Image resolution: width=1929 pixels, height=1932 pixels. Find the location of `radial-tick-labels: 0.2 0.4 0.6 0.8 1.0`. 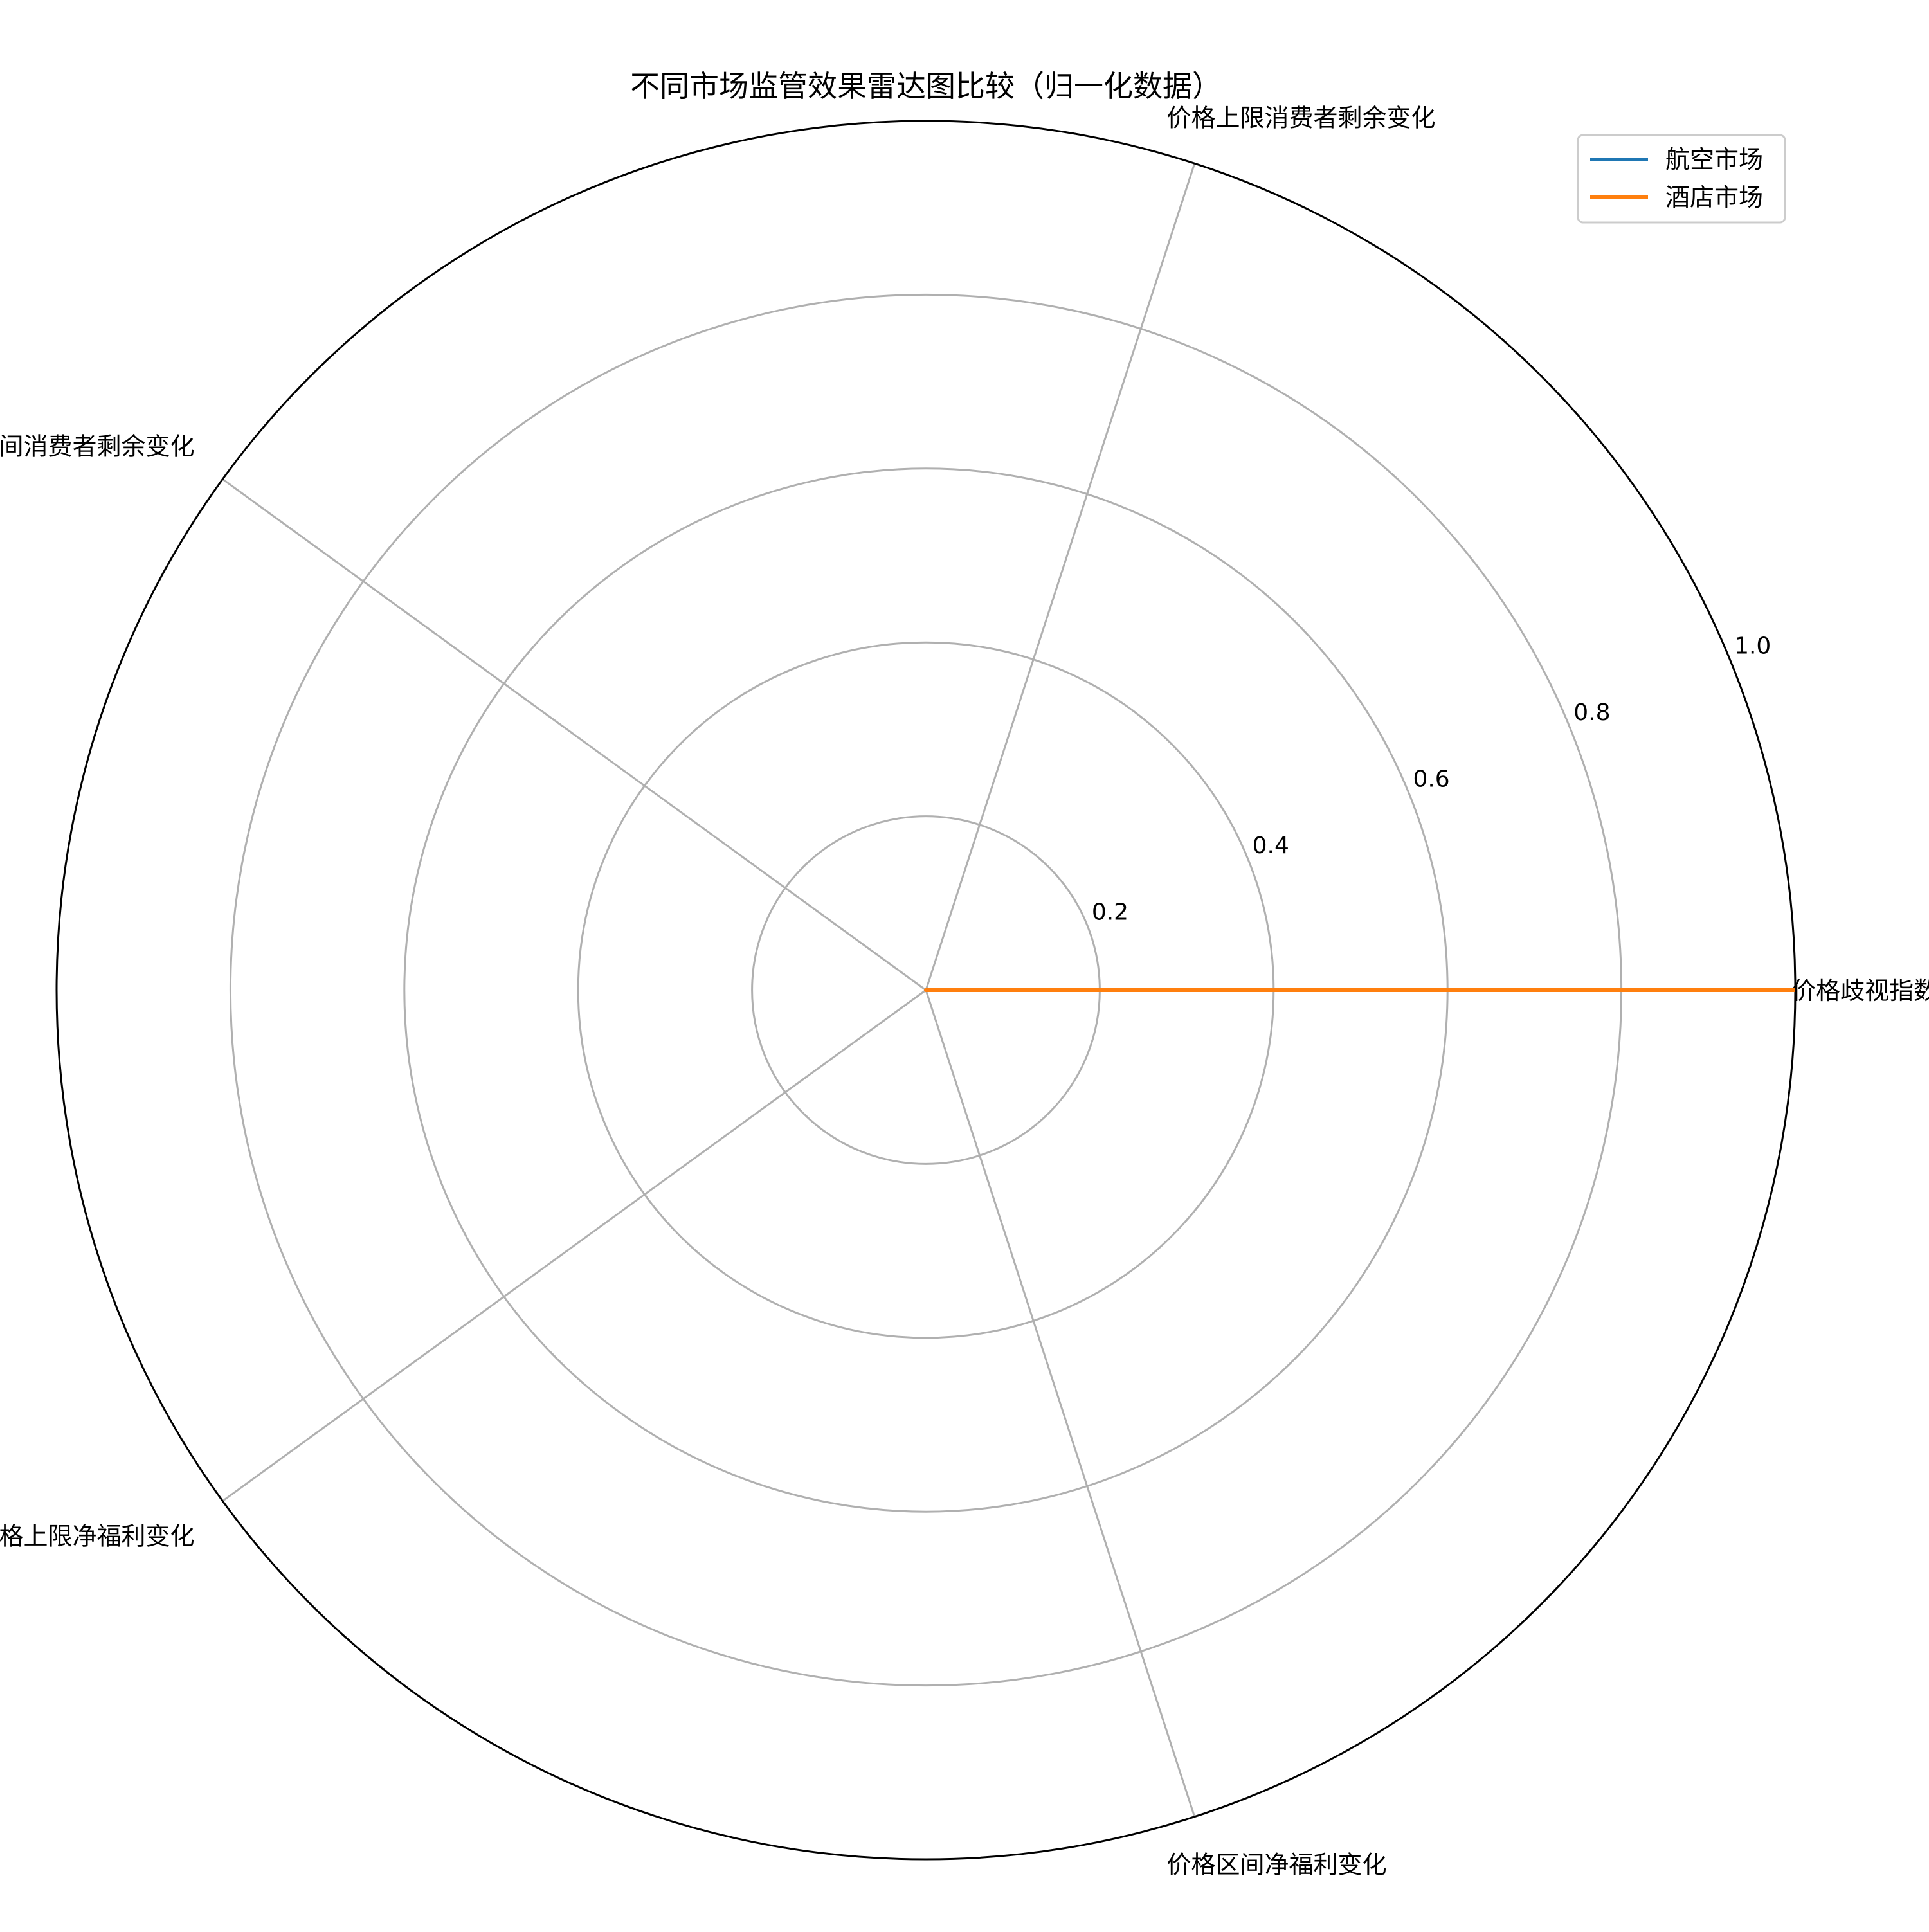

radial-tick-labels: 0.2 0.4 0.6 0.8 1.0 is located at coordinates (1432, 779).